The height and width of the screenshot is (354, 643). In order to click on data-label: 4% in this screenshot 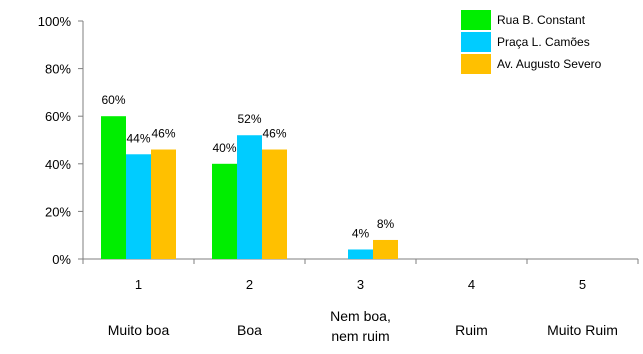, I will do `click(361, 233)`.